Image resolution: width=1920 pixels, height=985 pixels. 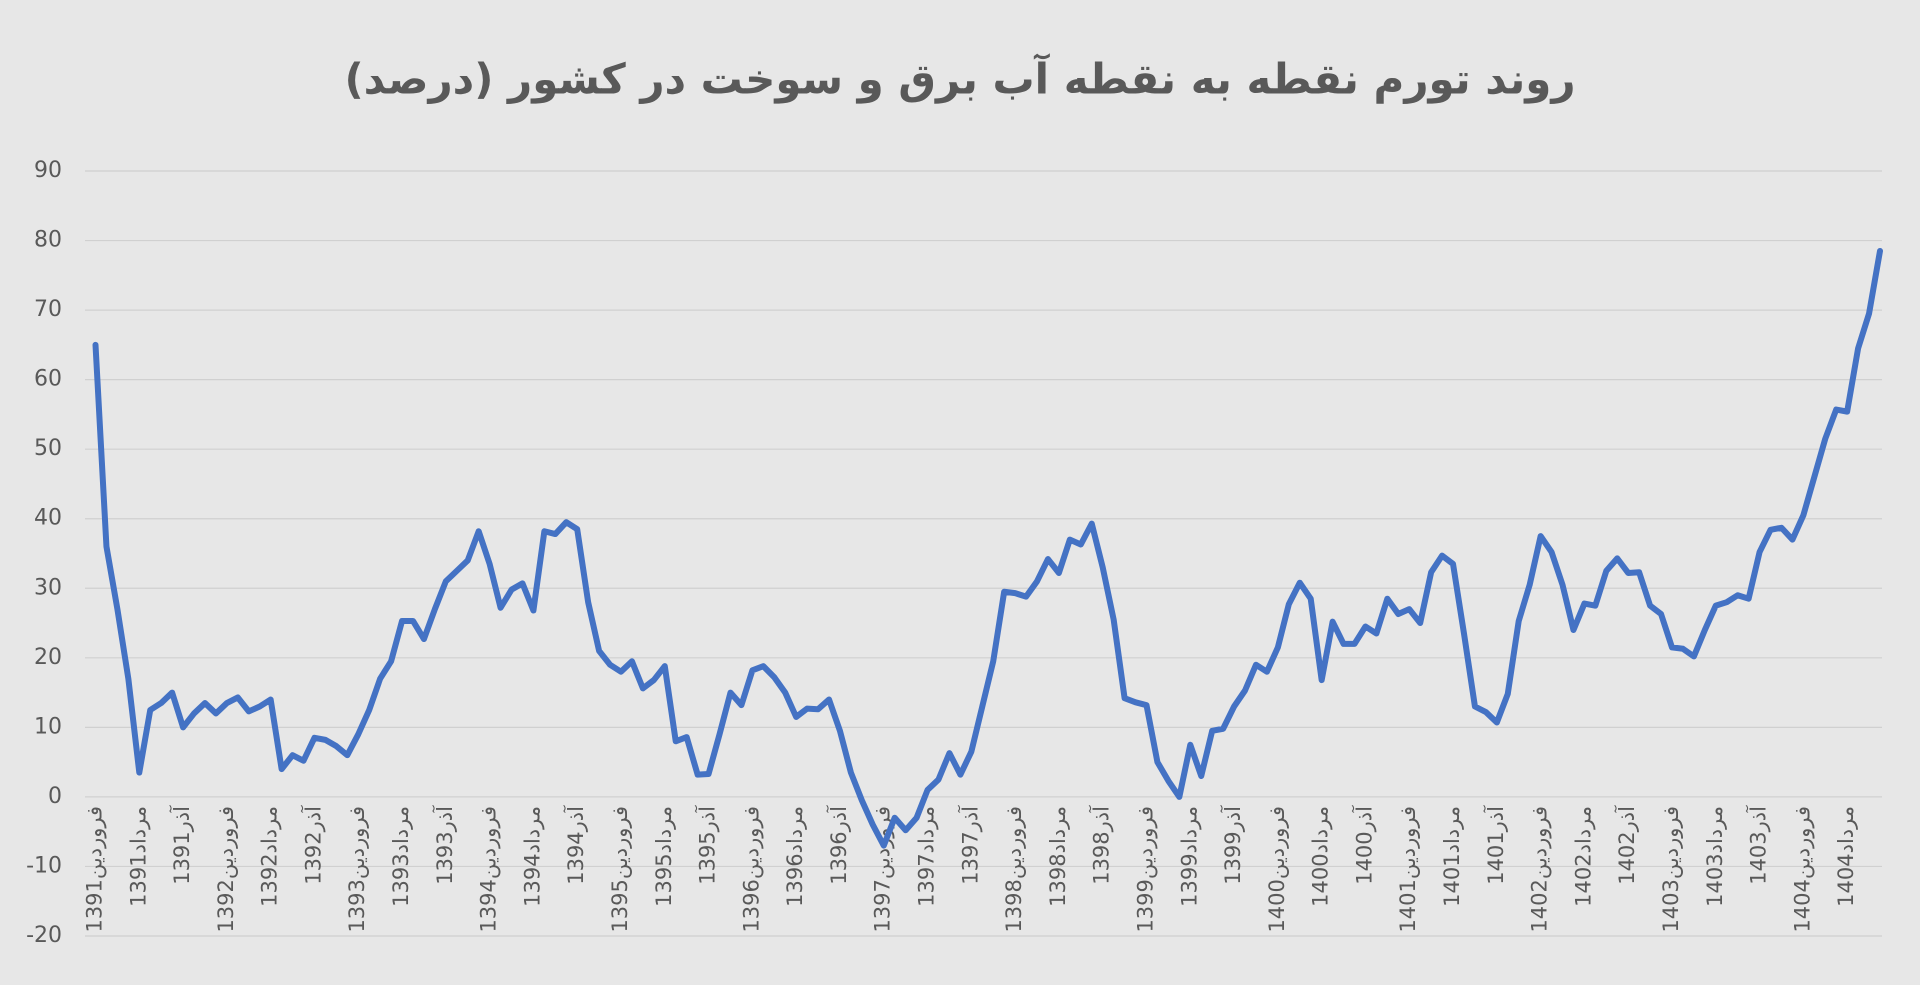 What do you see at coordinates (1058, 856) in the screenshot?
I see `x-tick-label: مرداد1398` at bounding box center [1058, 856].